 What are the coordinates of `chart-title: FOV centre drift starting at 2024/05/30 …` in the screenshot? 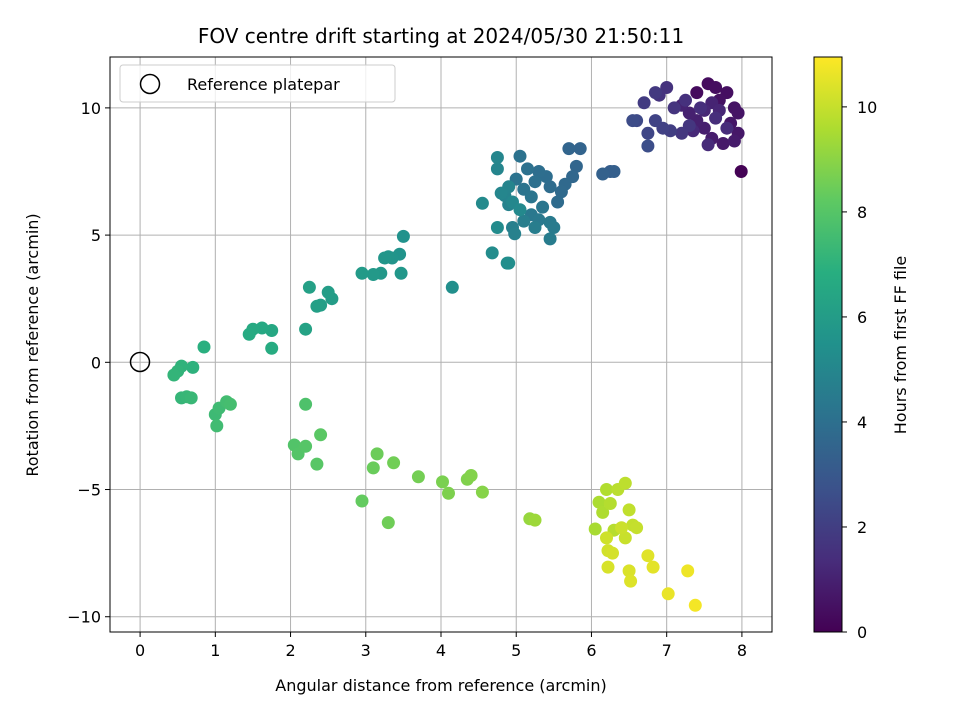 It's located at (441, 36).